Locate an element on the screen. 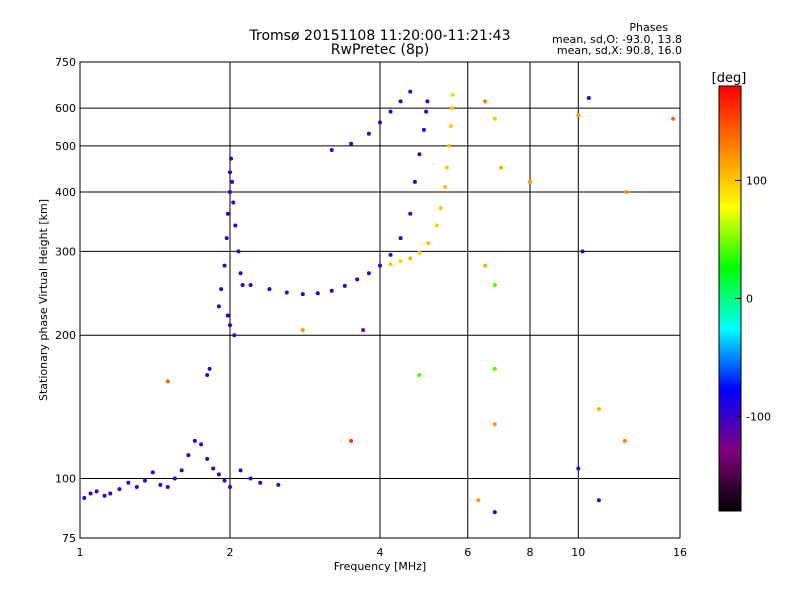  phase-info-heading: Phases is located at coordinates (648, 27).